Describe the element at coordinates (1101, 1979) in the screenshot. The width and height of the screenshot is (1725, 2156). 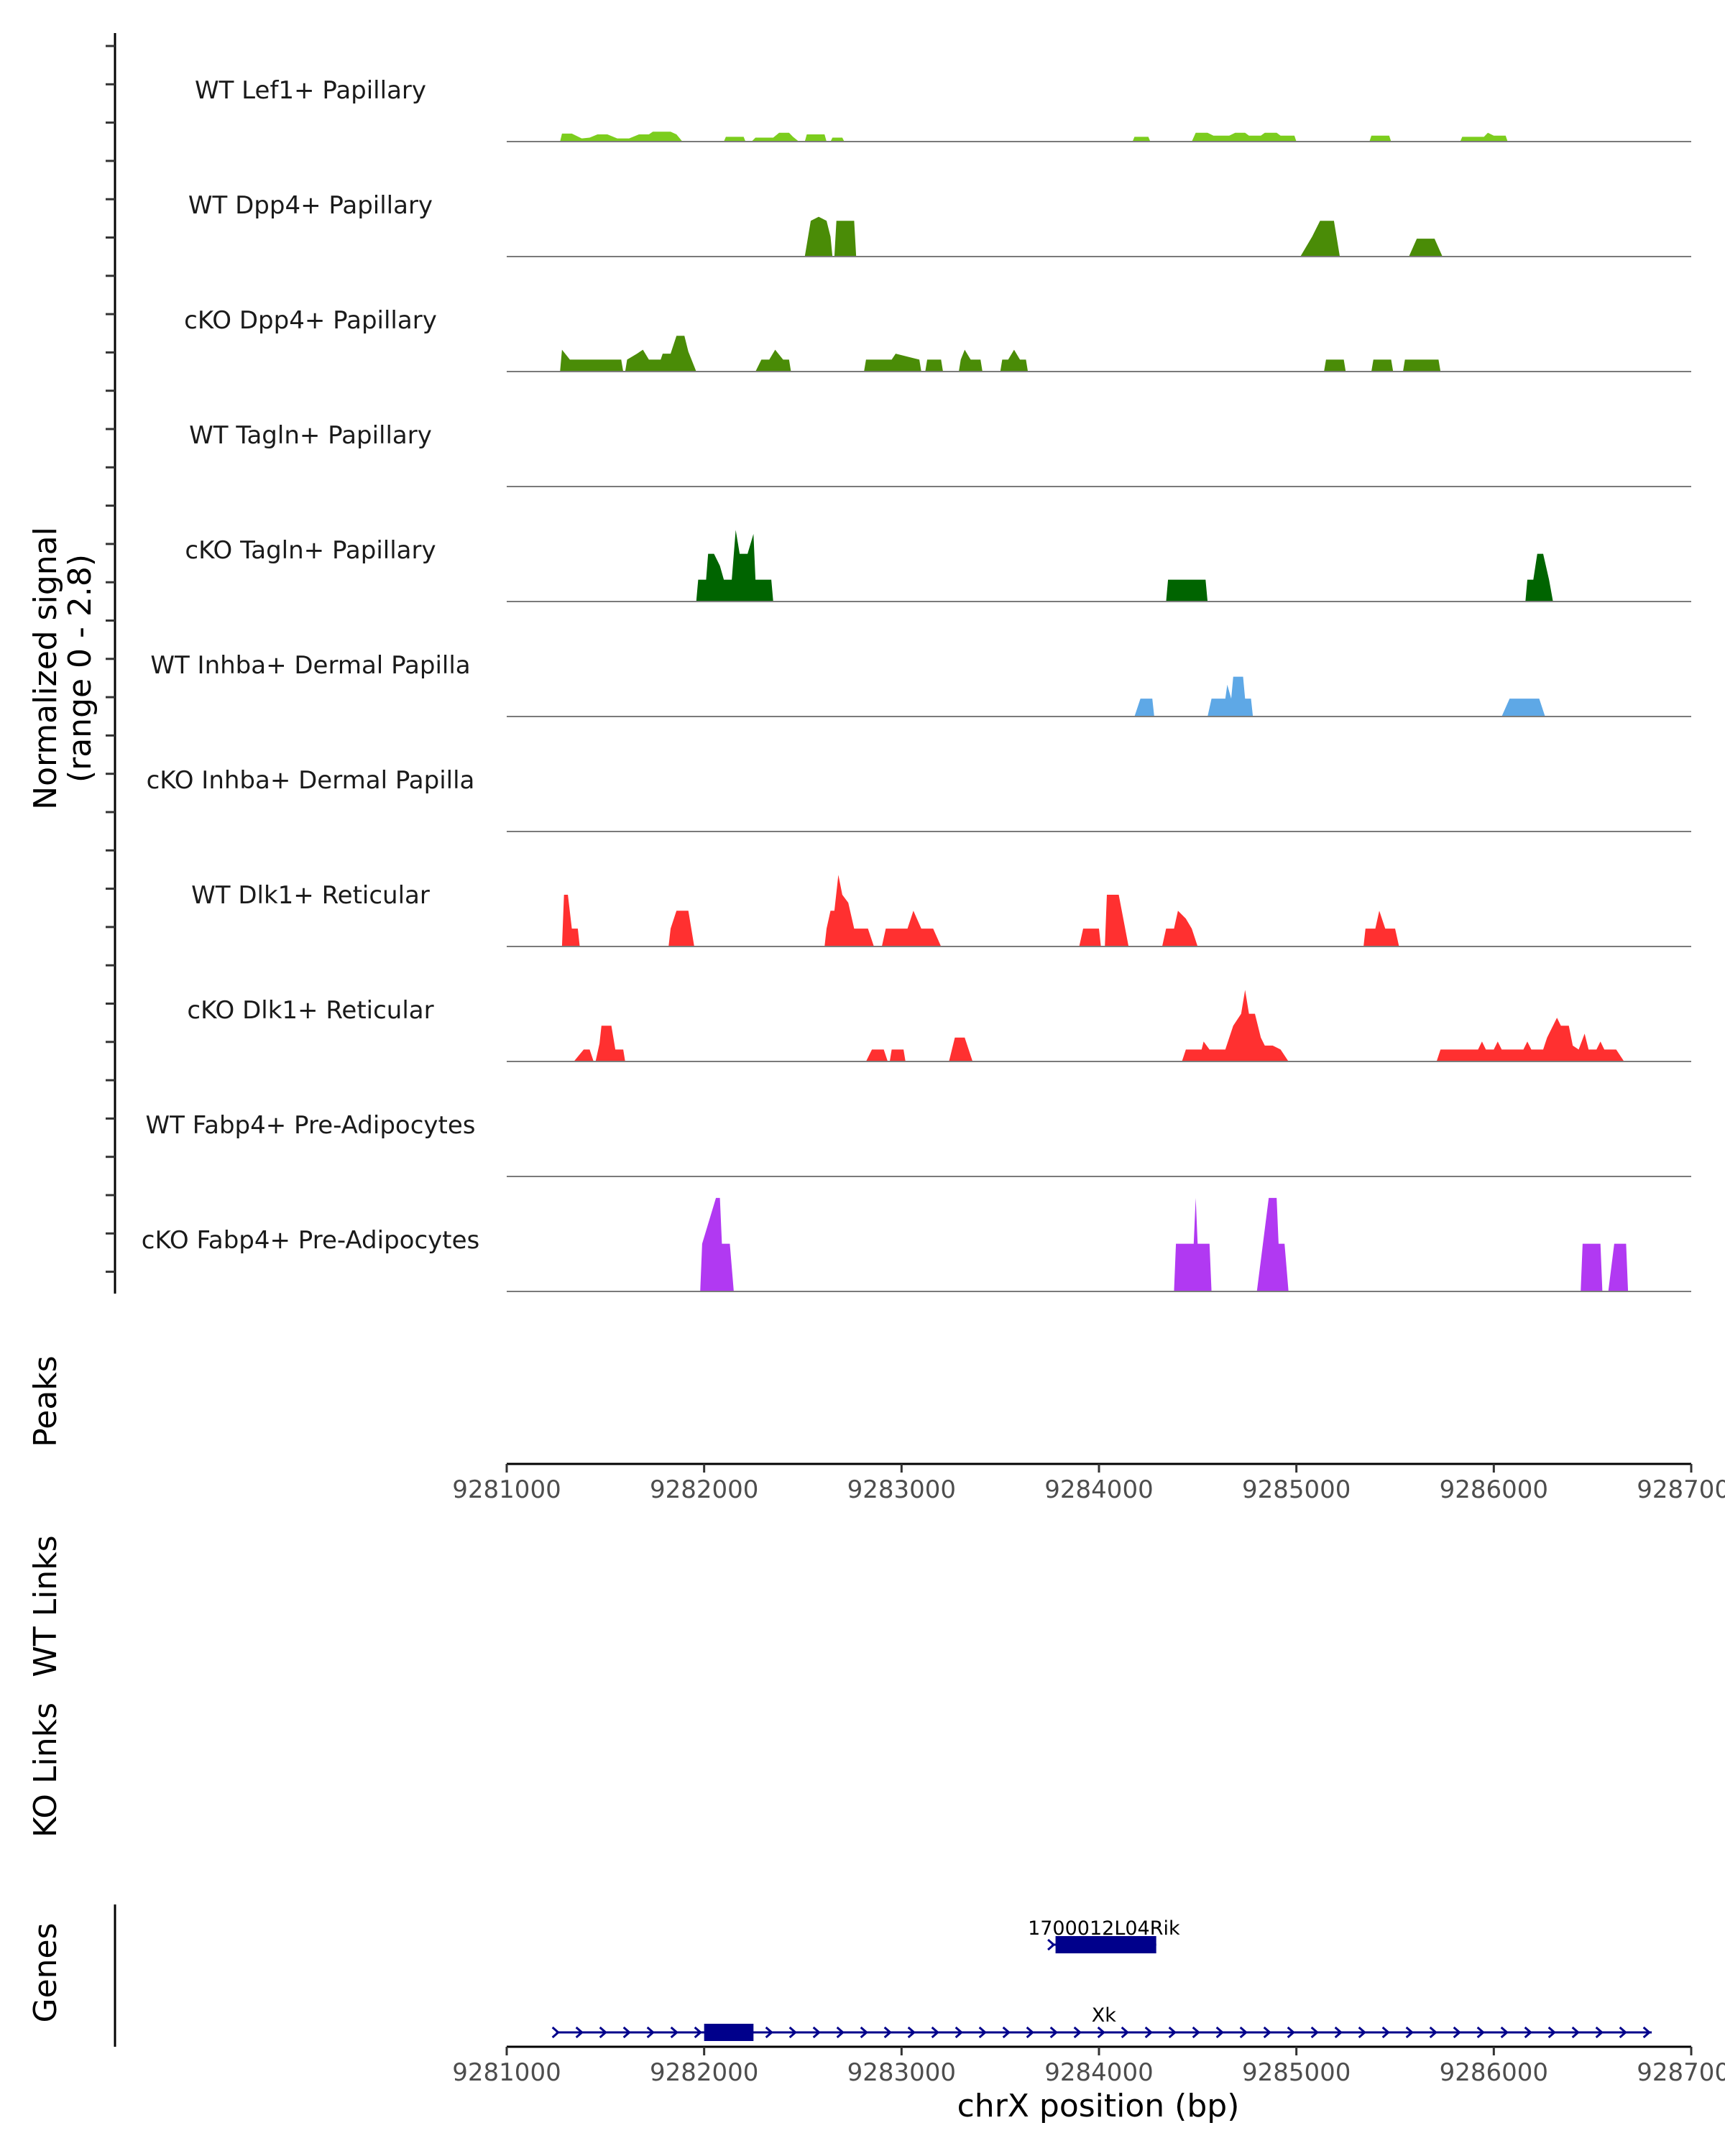
I see `gene-annotations: 1700012L04Rik Xk` at that location.